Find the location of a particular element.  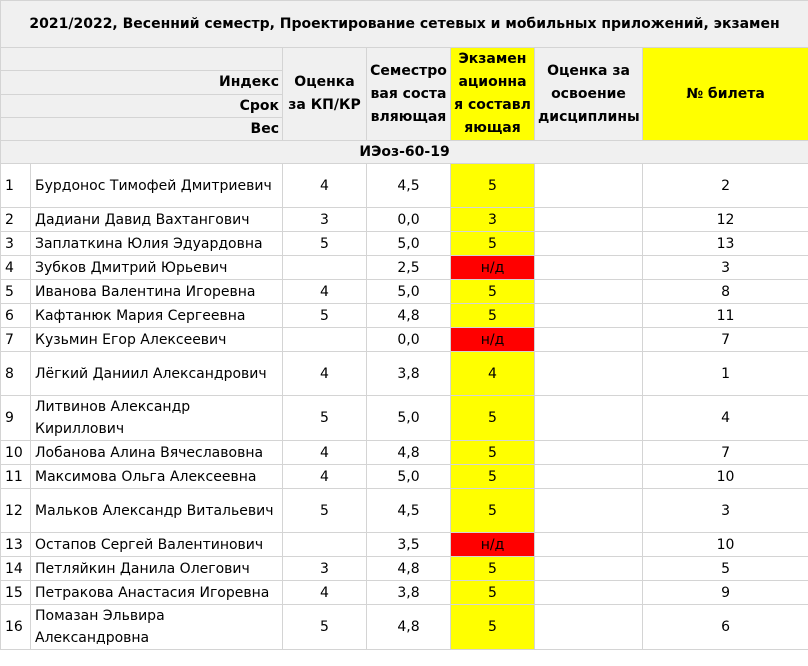

row-number: 10 is located at coordinates (15, 452).